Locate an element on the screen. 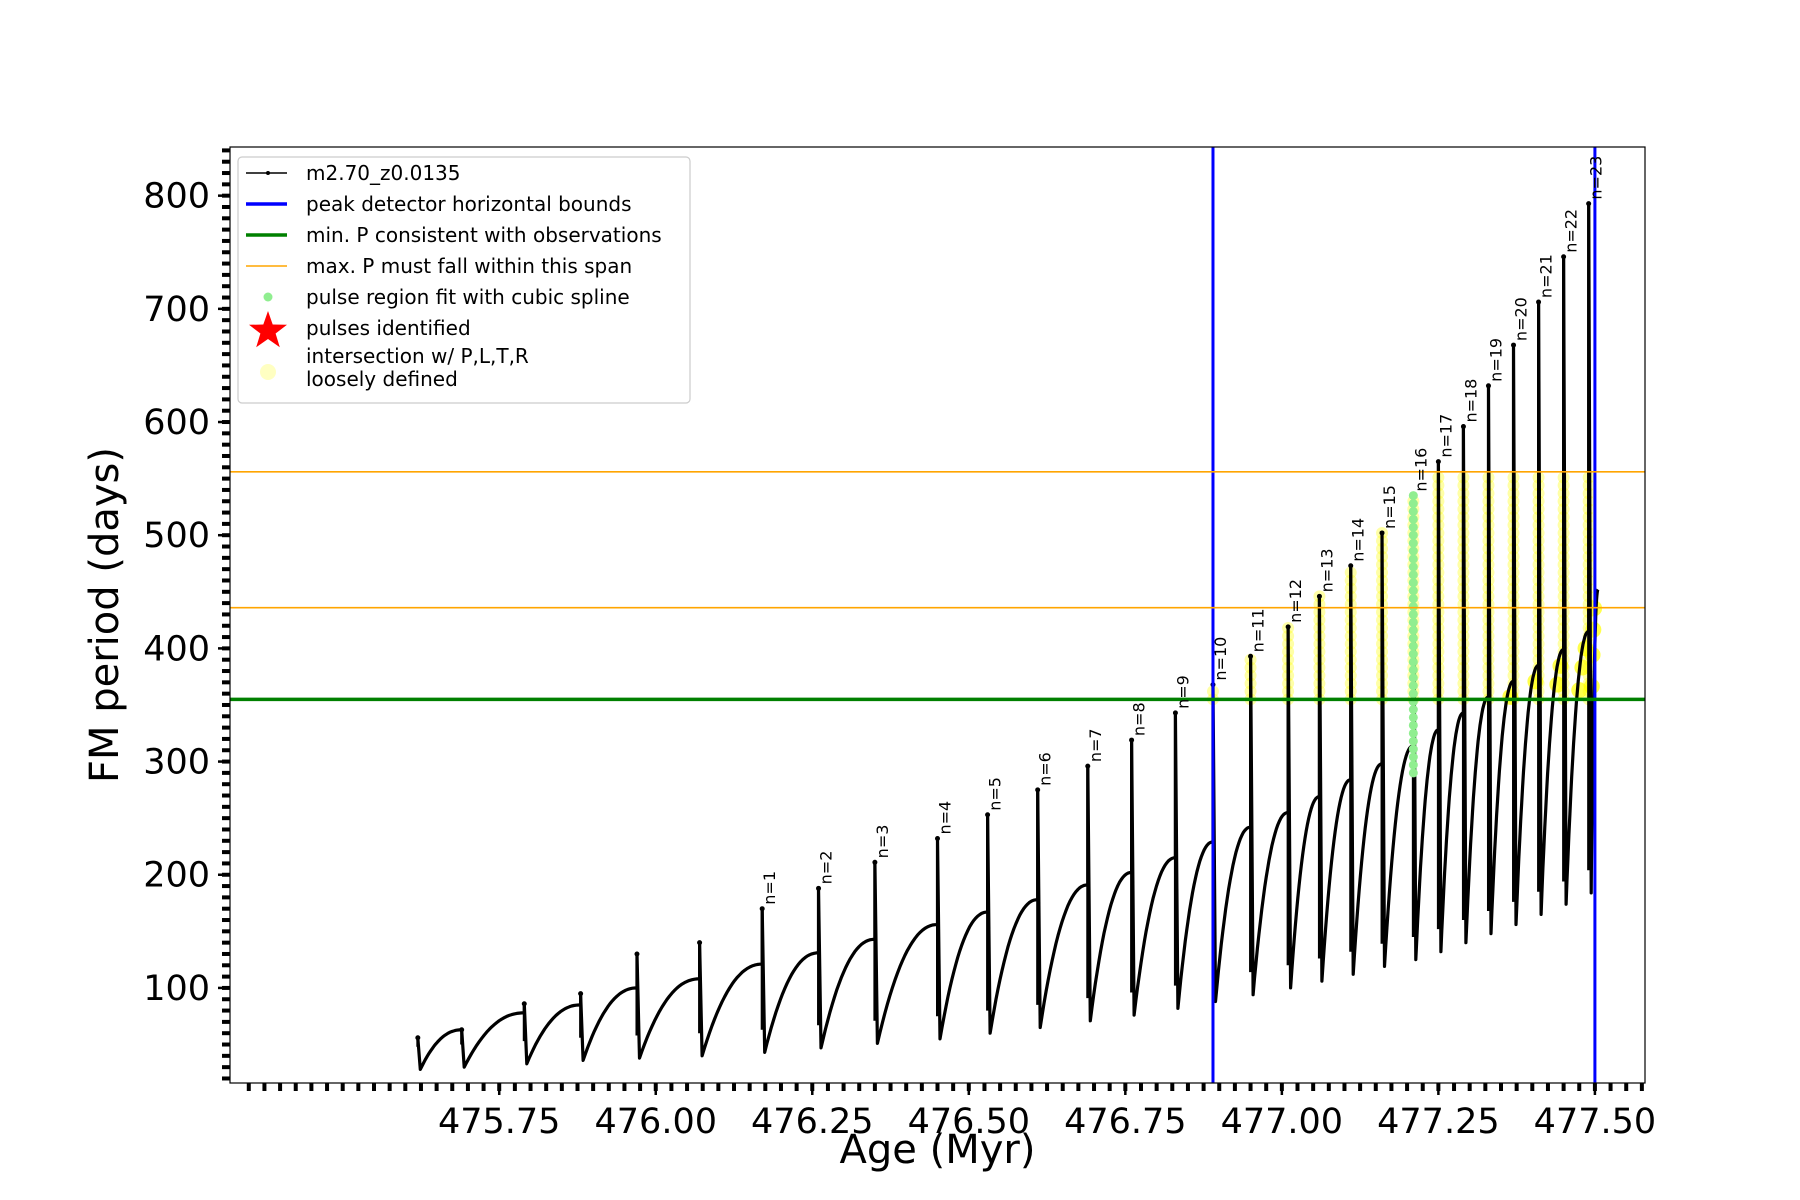  y-tick-label: 500 is located at coordinates (176, 536).